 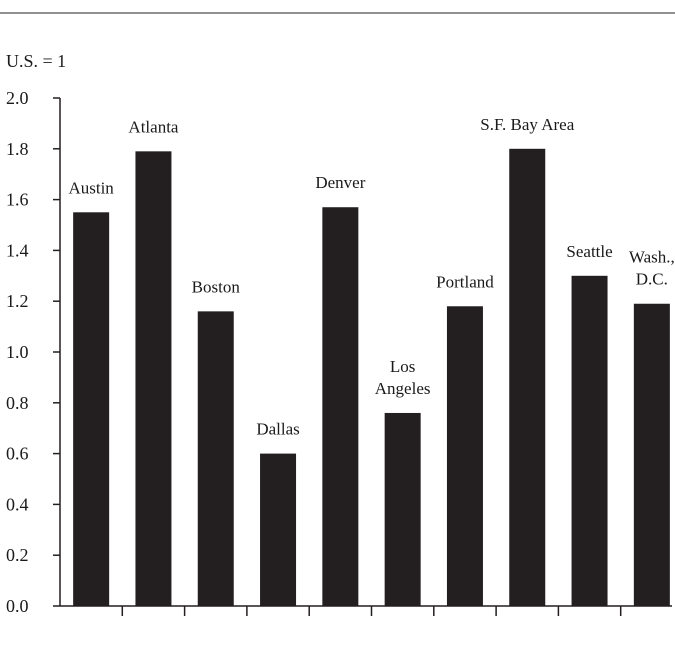 What do you see at coordinates (277, 429) in the screenshot?
I see `bar-label: Dallas` at bounding box center [277, 429].